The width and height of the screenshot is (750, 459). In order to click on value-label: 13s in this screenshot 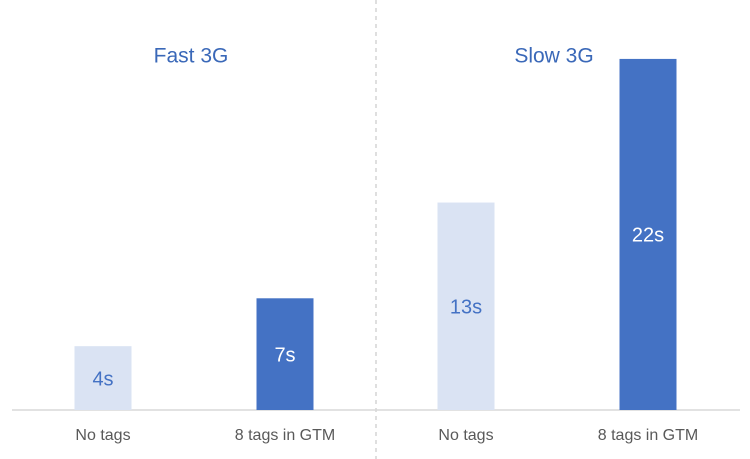, I will do `click(466, 308)`.